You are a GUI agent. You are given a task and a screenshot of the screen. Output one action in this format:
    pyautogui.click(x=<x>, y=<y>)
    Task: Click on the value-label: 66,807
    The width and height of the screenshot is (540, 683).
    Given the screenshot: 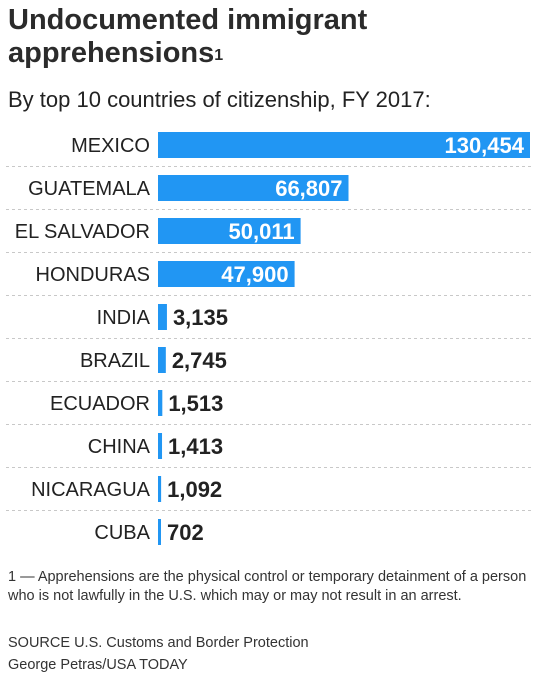 What is the action you would take?
    pyautogui.click(x=308, y=188)
    